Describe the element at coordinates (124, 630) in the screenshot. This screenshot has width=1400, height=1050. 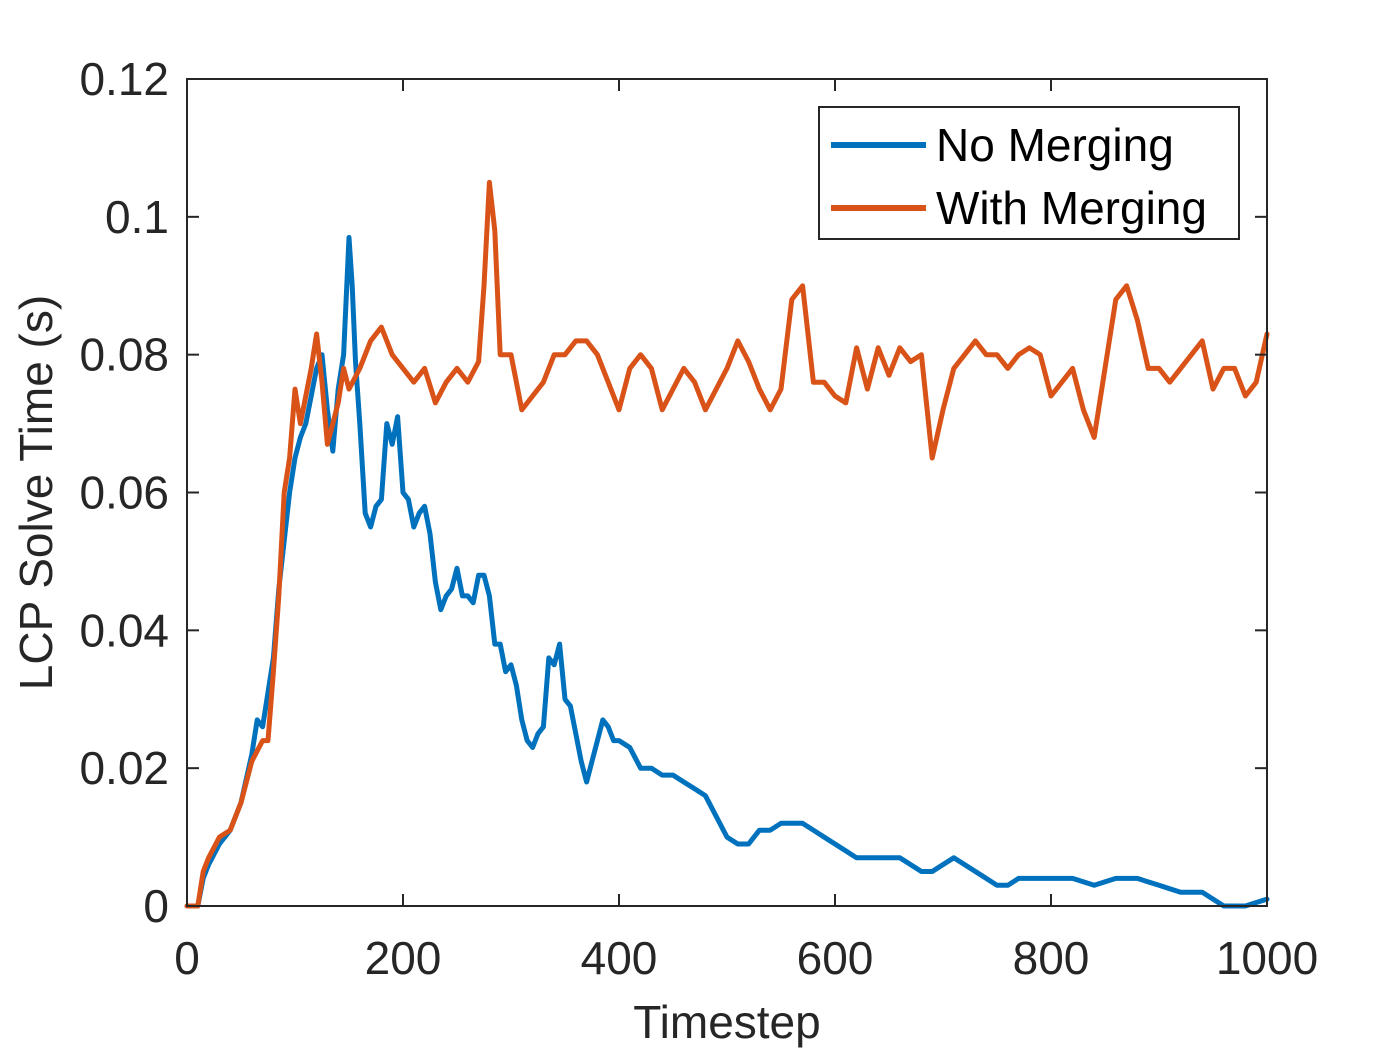
I see `y-tick-label: 0.04` at that location.